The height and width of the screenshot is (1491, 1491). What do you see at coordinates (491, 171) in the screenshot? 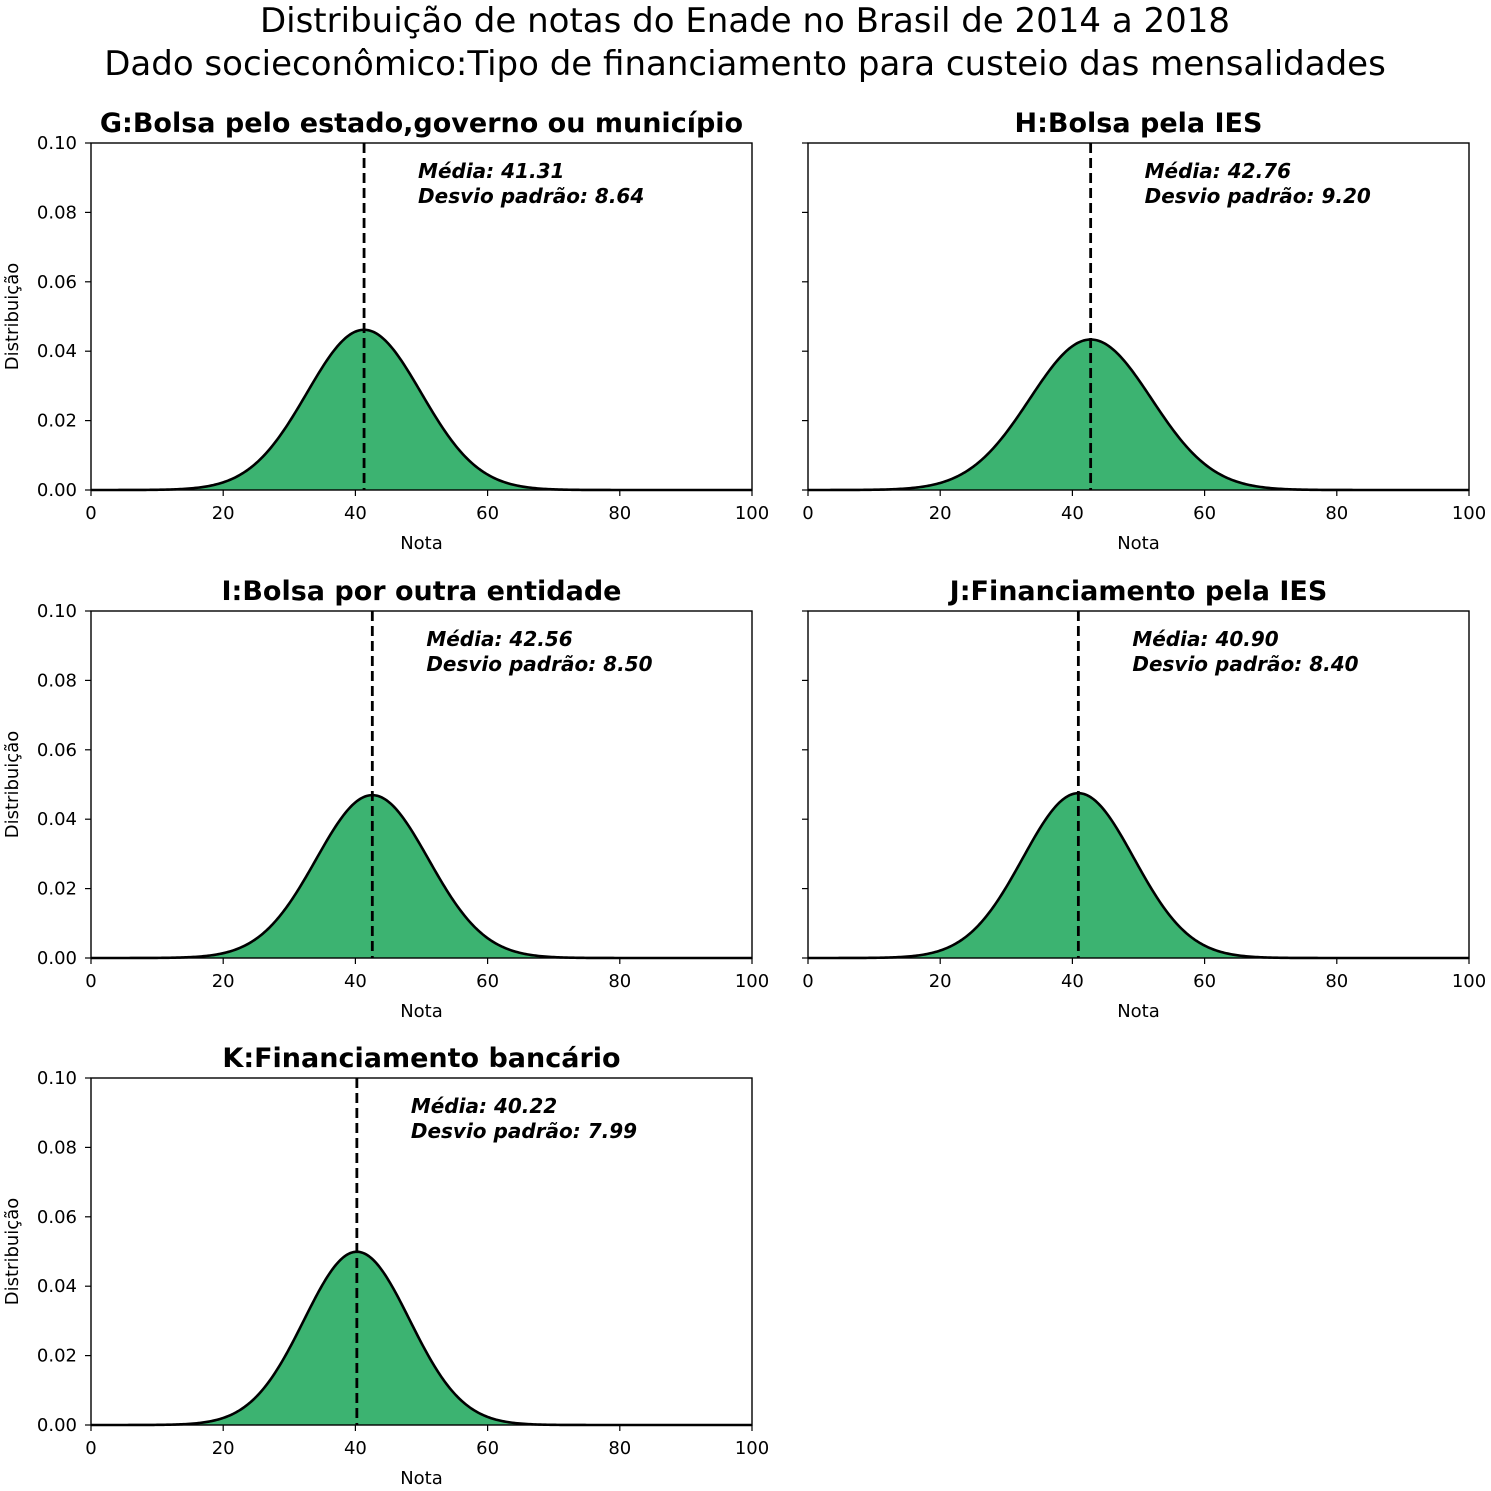
I see `annotation-mean: Média: 41.31` at bounding box center [491, 171].